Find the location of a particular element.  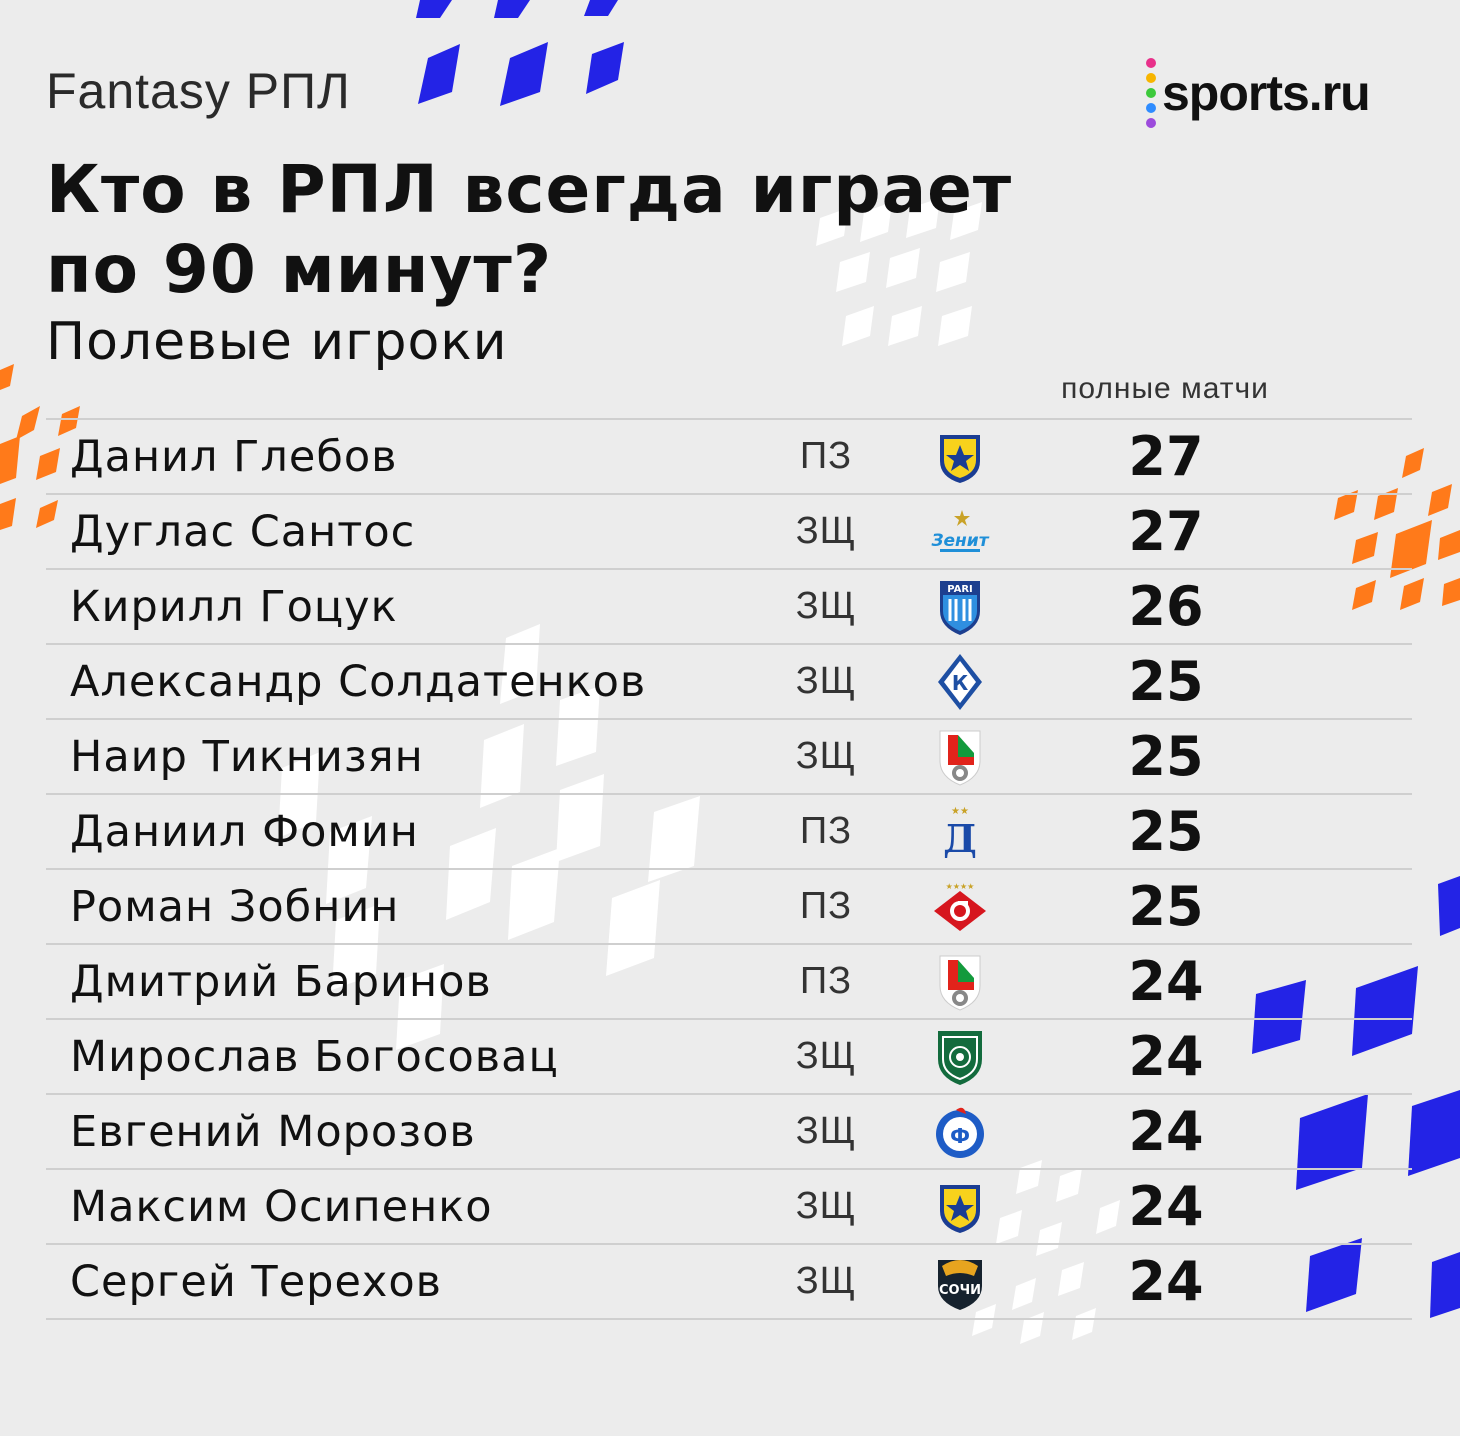

svg-text: К is located at coordinates (960, 683).